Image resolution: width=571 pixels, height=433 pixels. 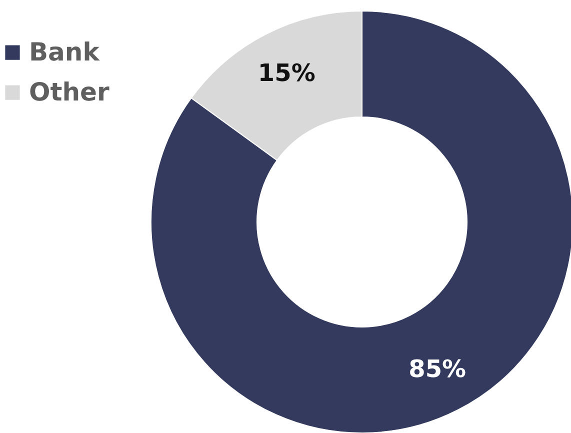 What do you see at coordinates (69, 92) in the screenshot?
I see `legend-label: Other` at bounding box center [69, 92].